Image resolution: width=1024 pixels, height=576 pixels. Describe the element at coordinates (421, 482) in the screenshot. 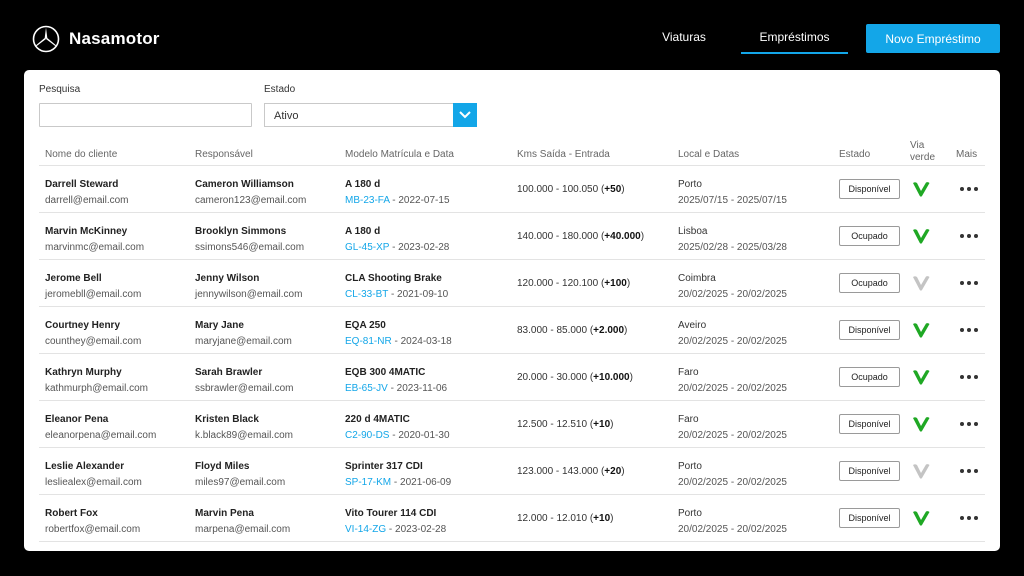

I see `vehicle-date: - 2021-06-09` at that location.